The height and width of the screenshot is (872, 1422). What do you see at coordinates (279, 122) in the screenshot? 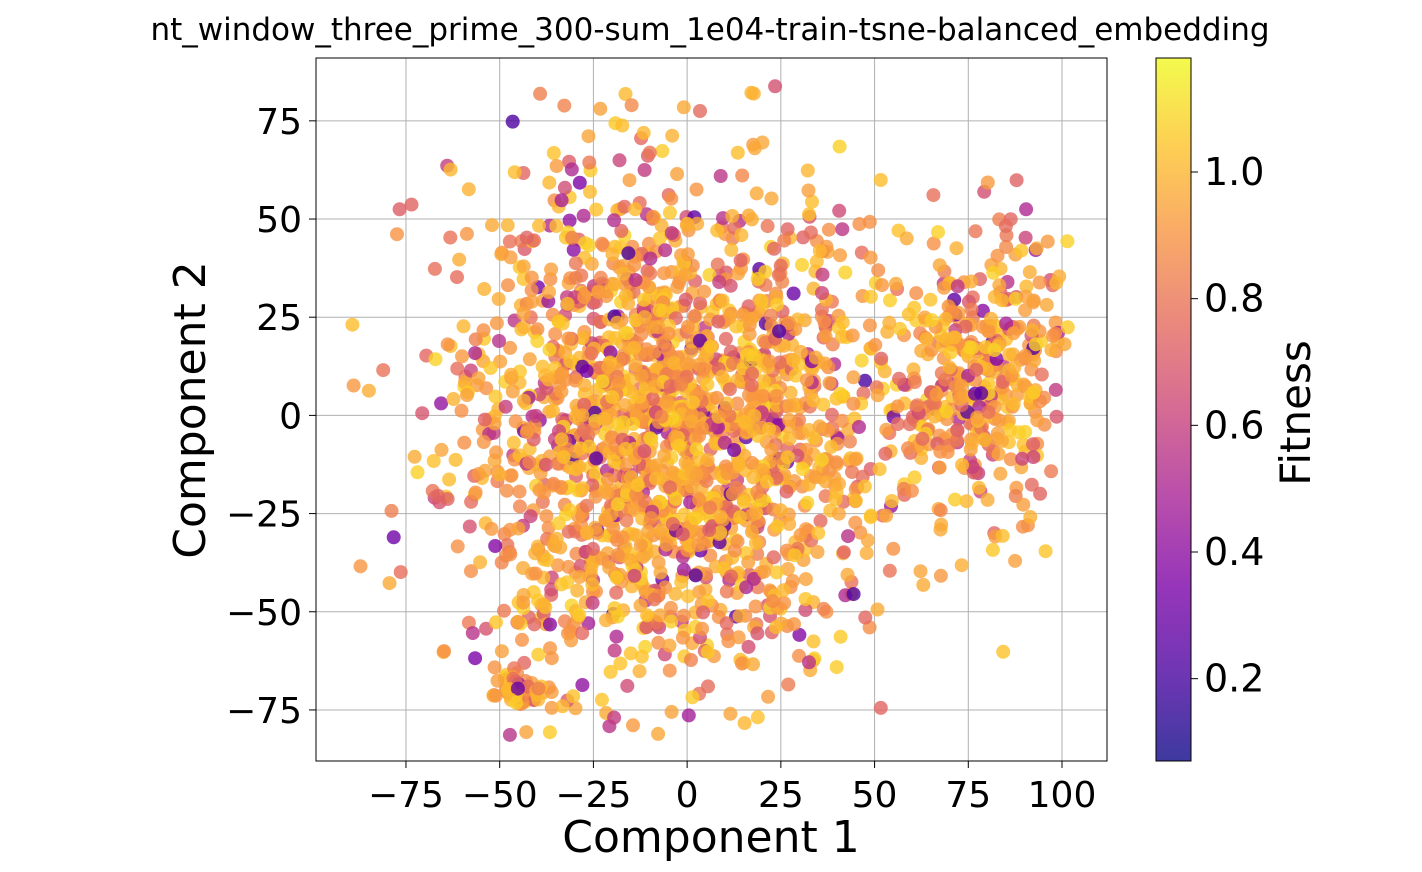
I see `y-tick-label: 75` at bounding box center [279, 122].